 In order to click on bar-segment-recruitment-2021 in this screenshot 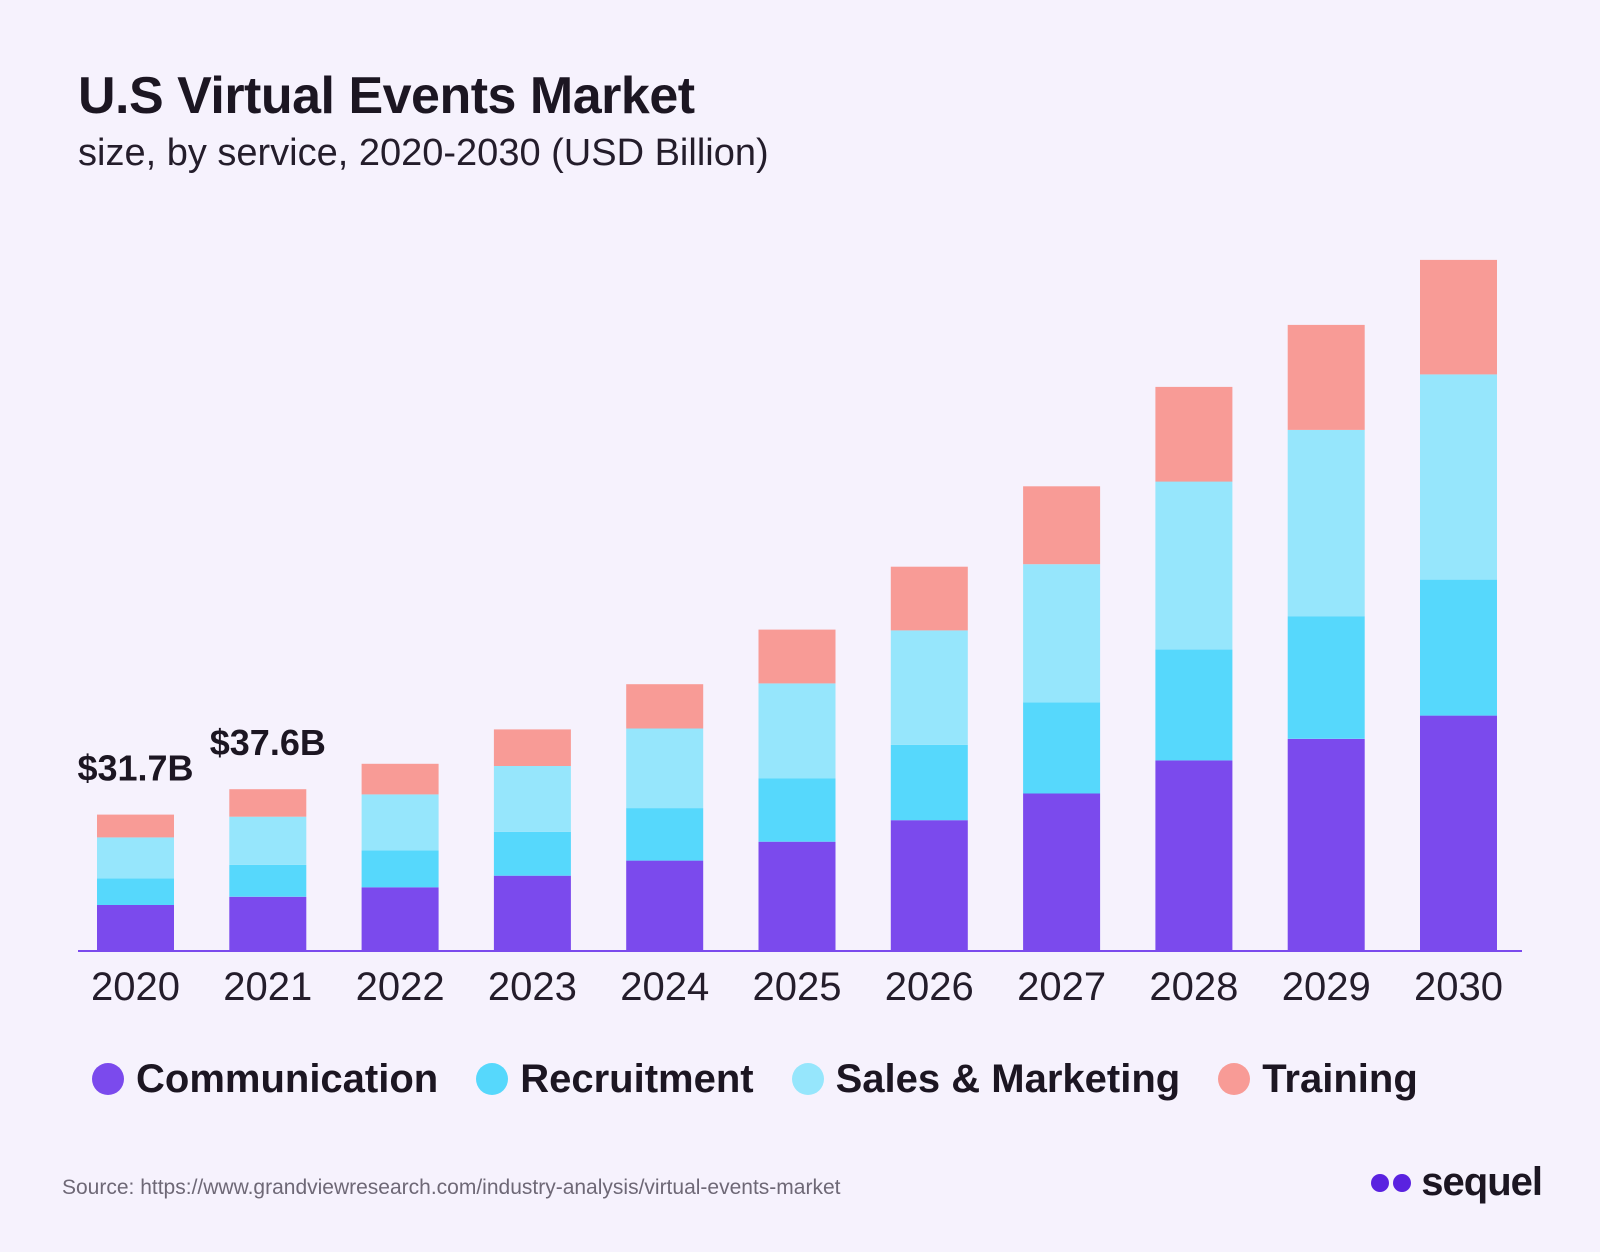, I will do `click(268, 880)`.